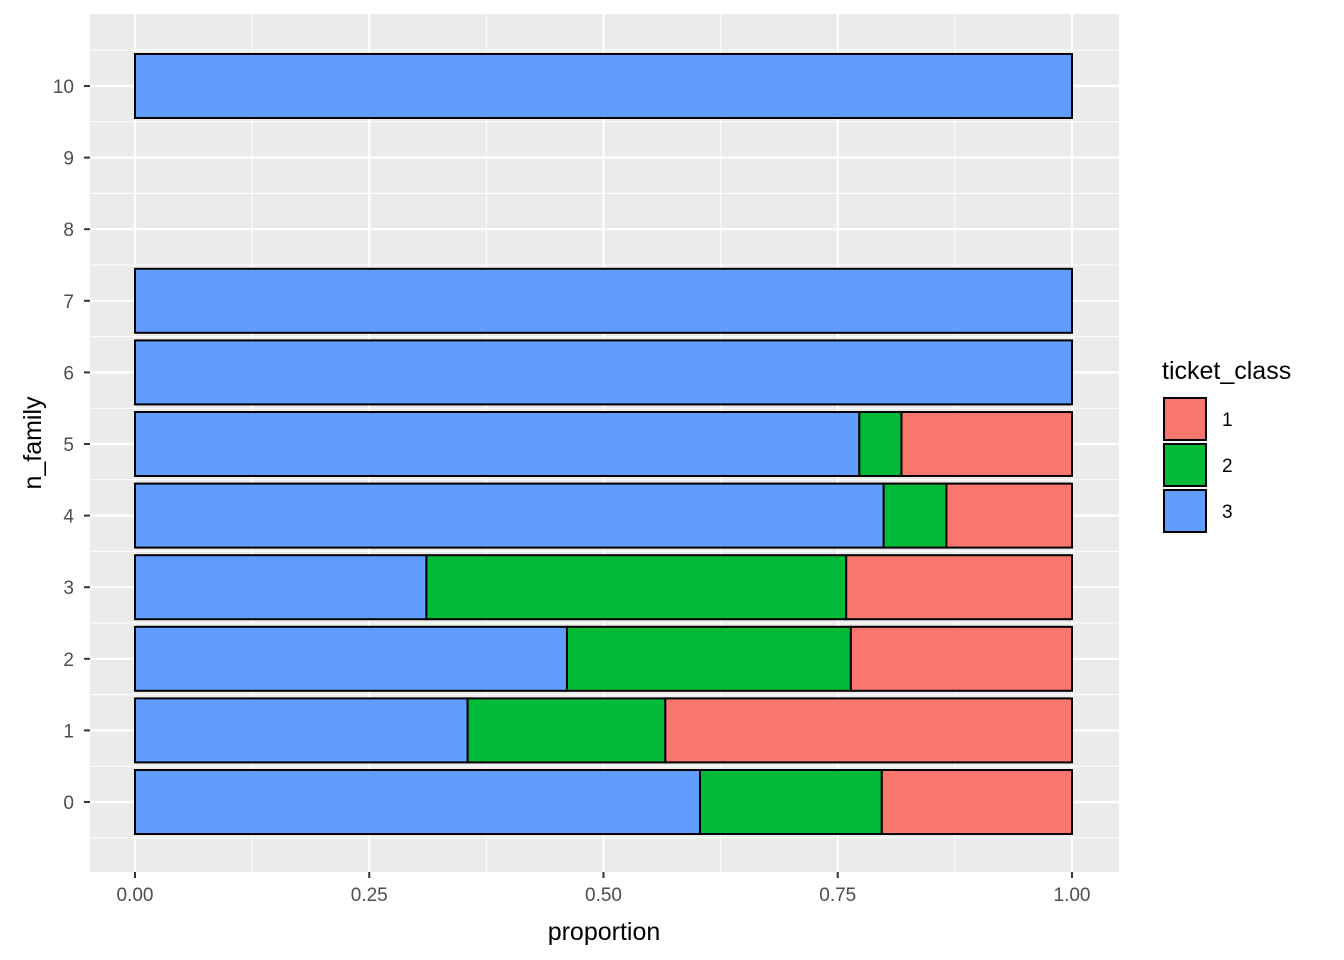 The height and width of the screenshot is (960, 1344). Describe the element at coordinates (135, 895) in the screenshot. I see `x-tick-label: 0.00` at that location.